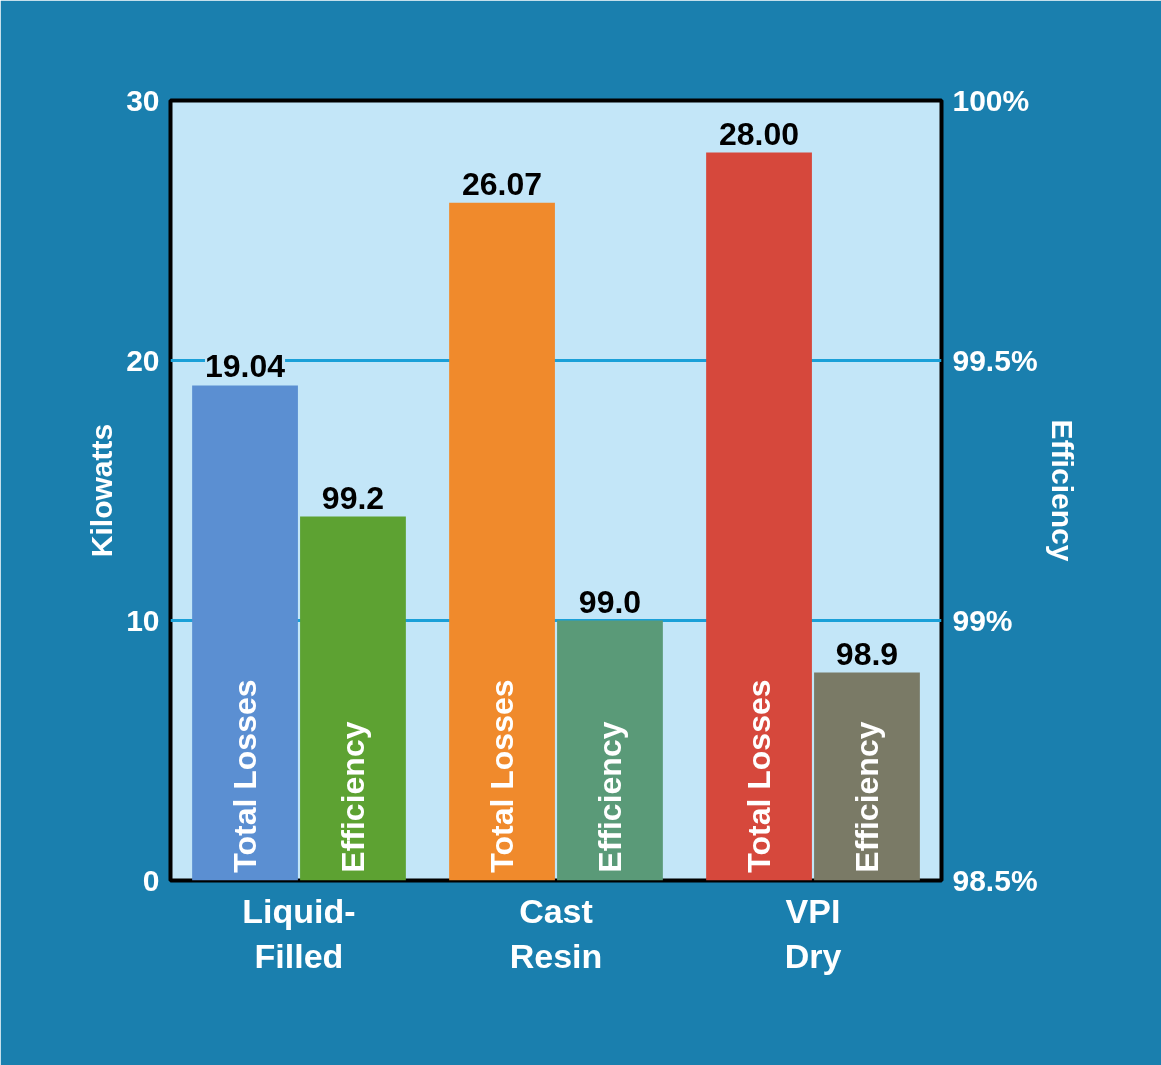 This screenshot has height=1065, width=1161. What do you see at coordinates (299, 933) in the screenshot?
I see `x-tick-label: Liquid- Filled` at bounding box center [299, 933].